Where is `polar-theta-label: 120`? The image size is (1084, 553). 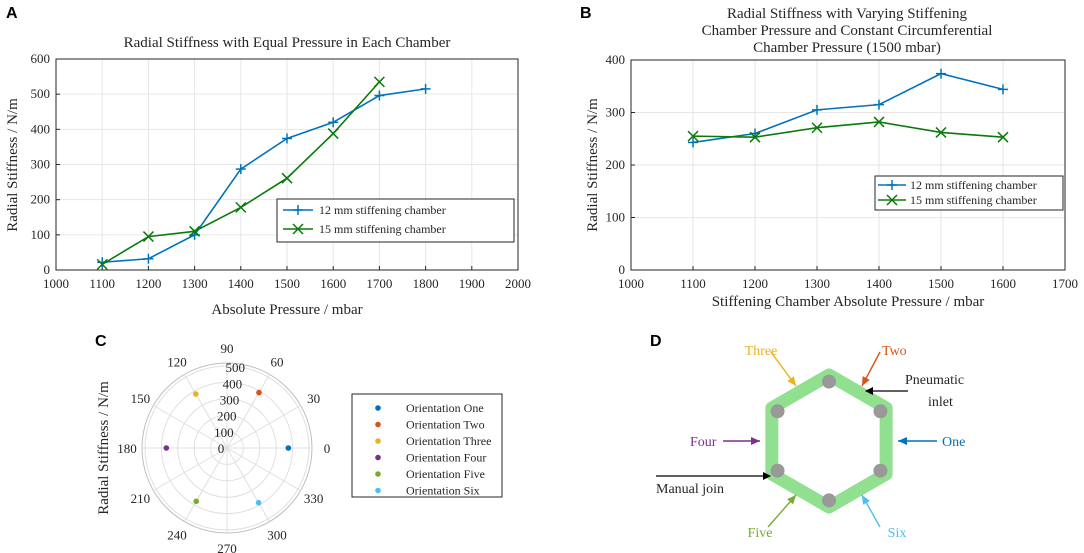
polar-theta-label: 120 is located at coordinates (177, 361).